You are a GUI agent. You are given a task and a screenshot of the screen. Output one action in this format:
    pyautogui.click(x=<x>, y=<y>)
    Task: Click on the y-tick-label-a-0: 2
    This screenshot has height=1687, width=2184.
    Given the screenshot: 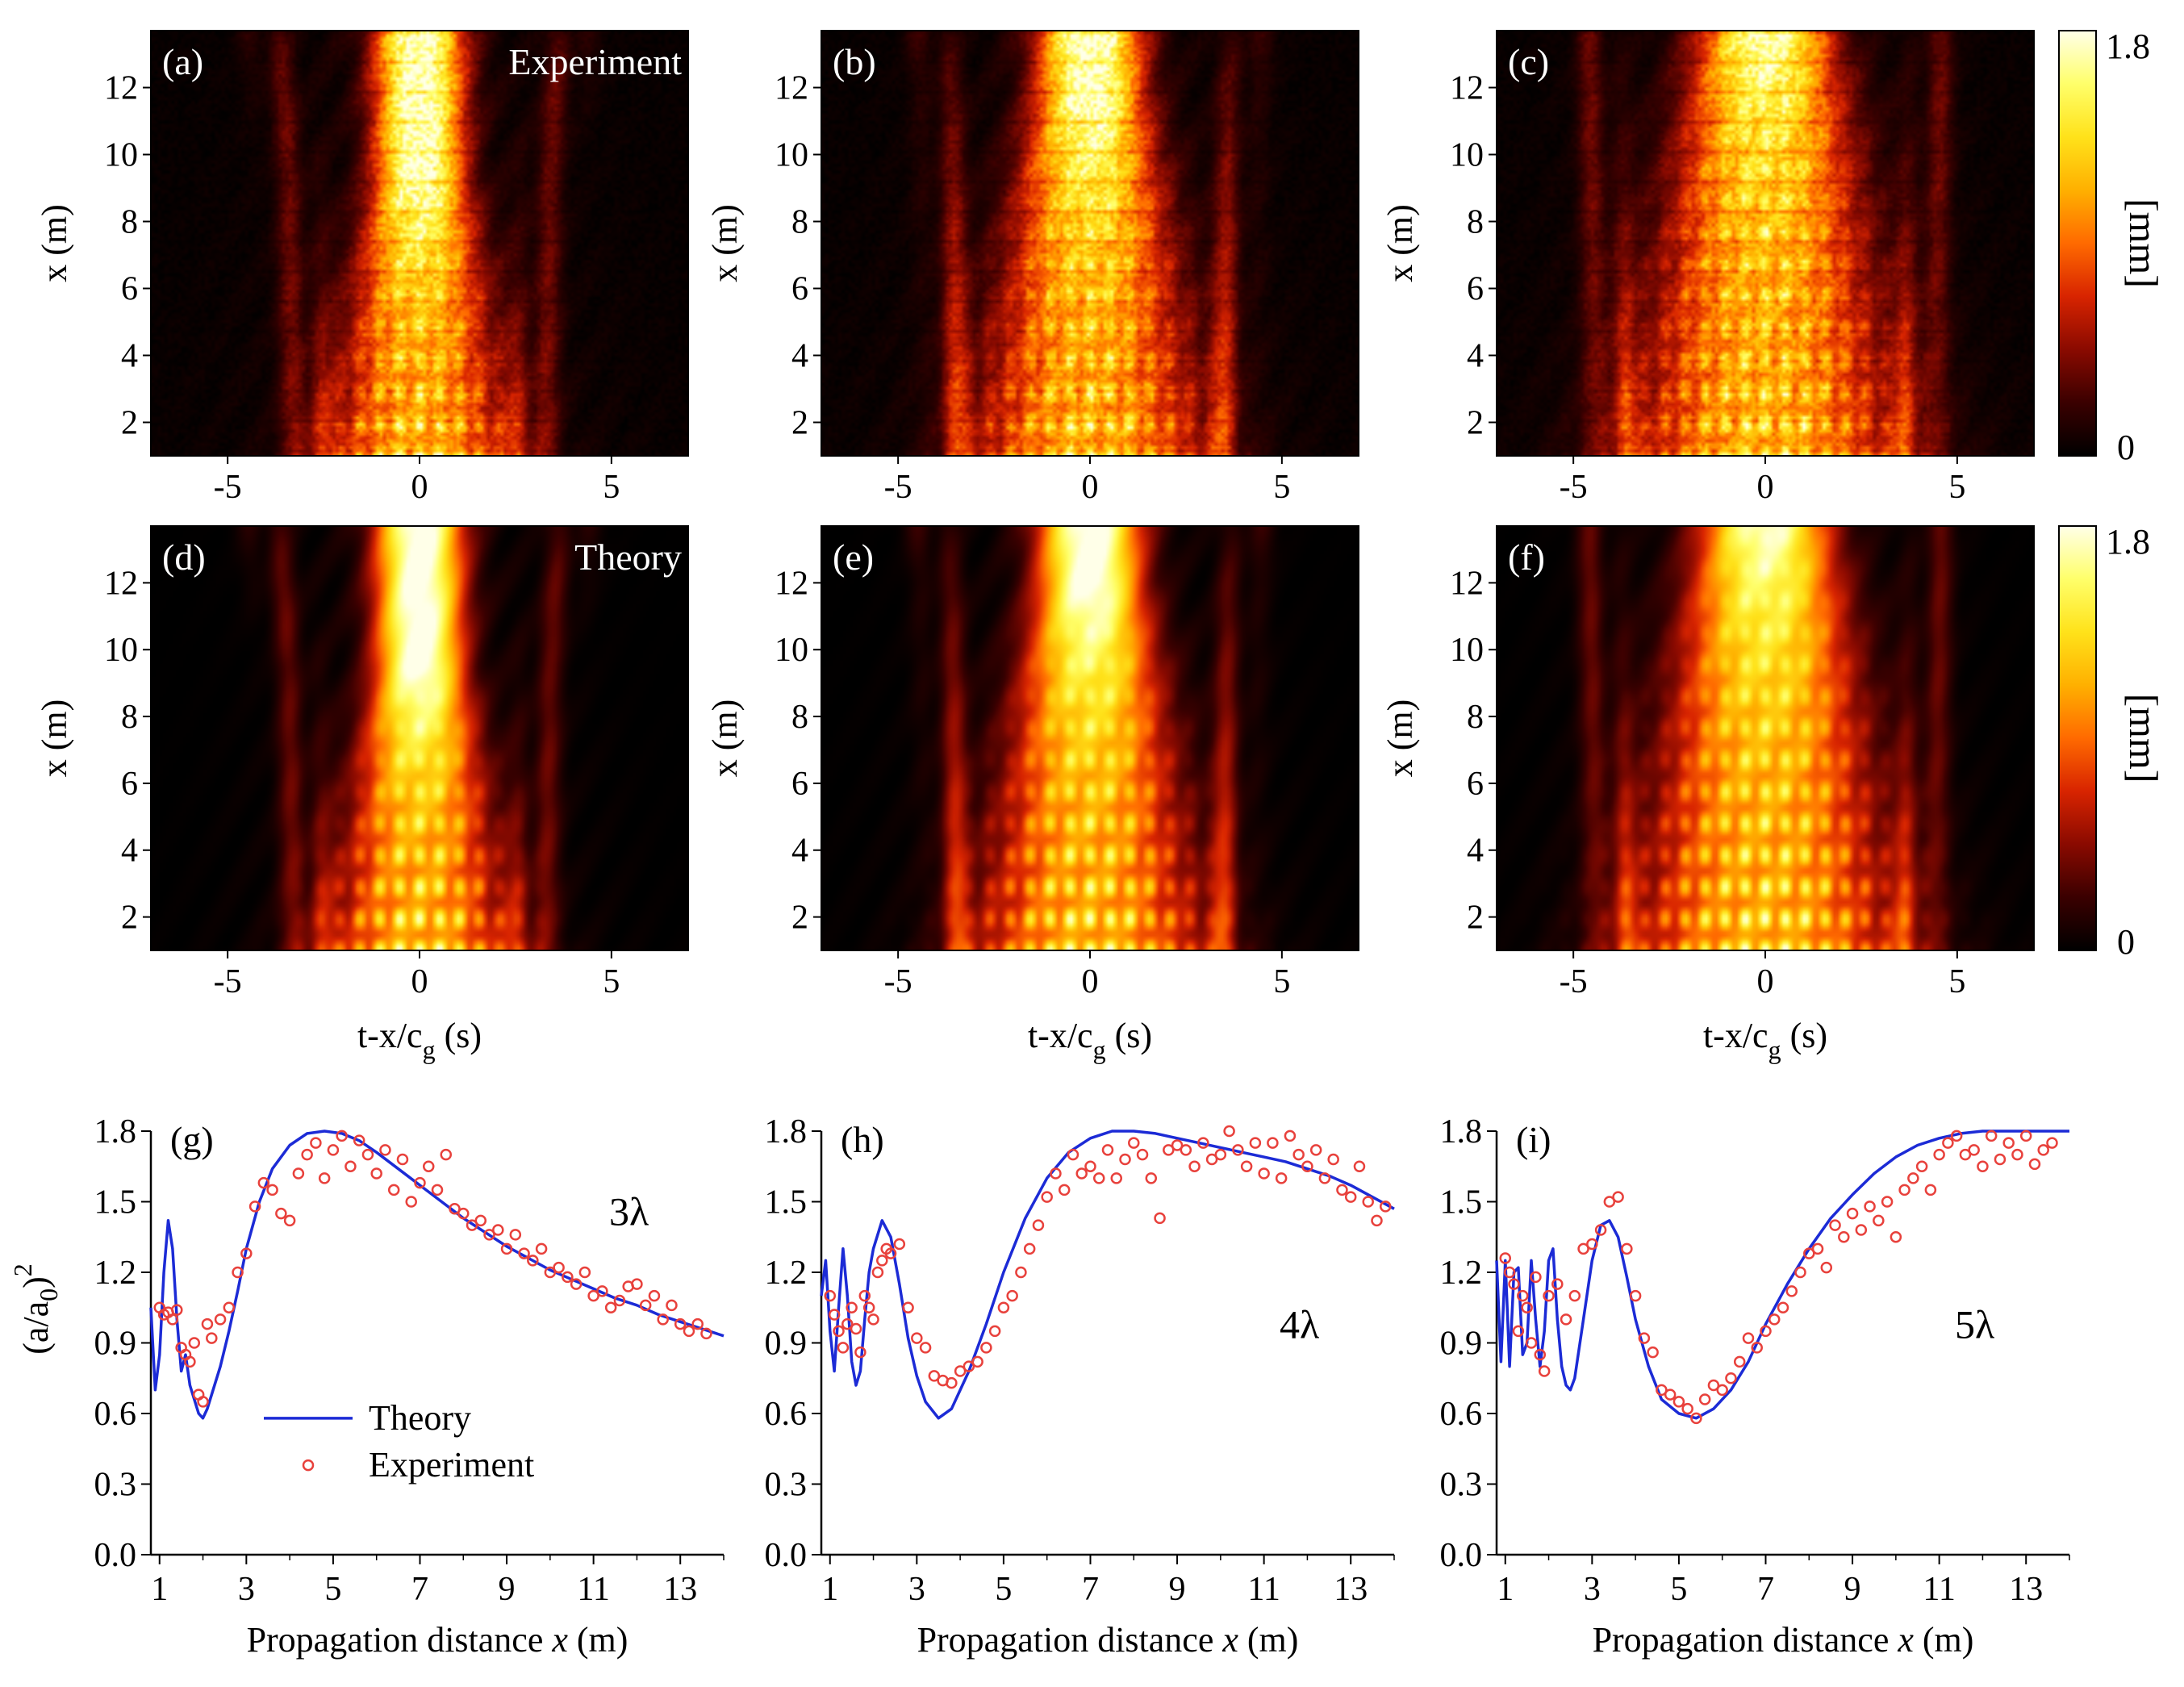 What is the action you would take?
    pyautogui.click(x=129, y=423)
    